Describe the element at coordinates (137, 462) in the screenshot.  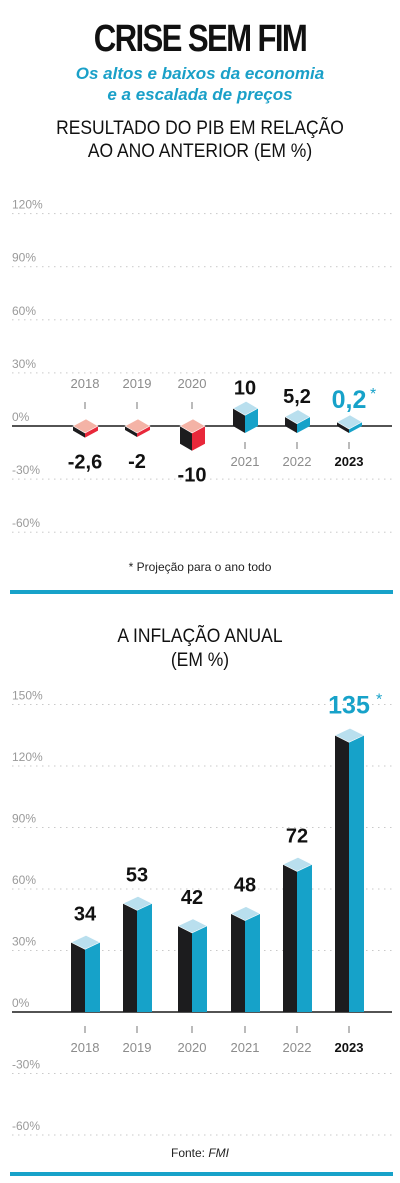
I see `data-label: -2` at that location.